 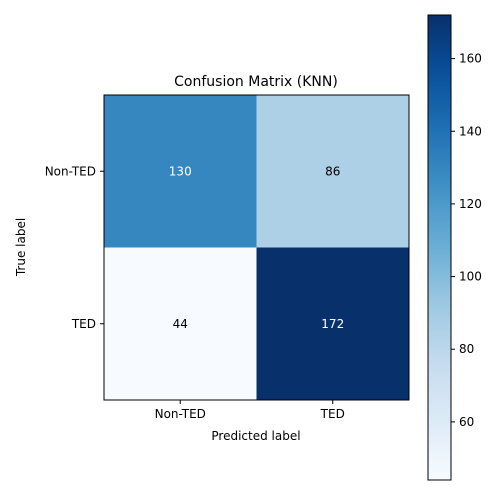 I want to click on colorbar-tick-label: 80, so click(x=466, y=349).